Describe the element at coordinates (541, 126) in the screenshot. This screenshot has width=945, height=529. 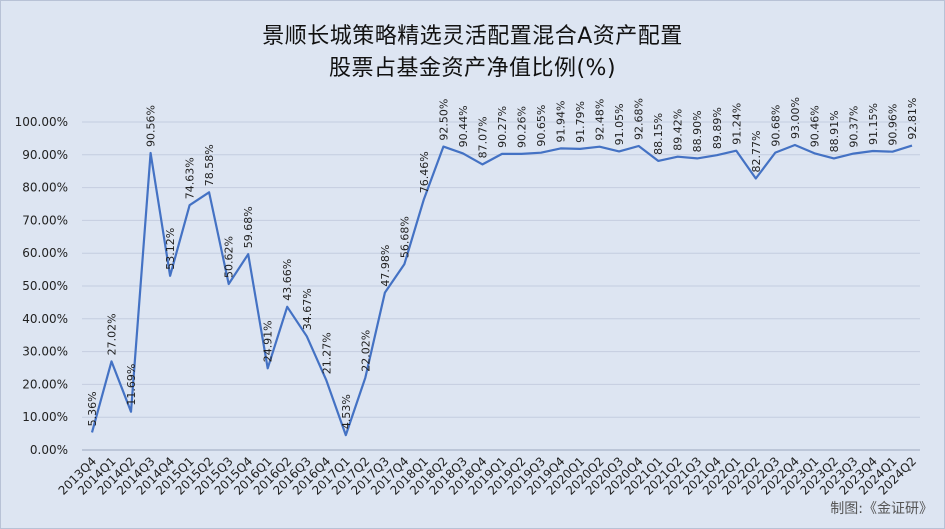
I see `data-label: 90.65%` at that location.